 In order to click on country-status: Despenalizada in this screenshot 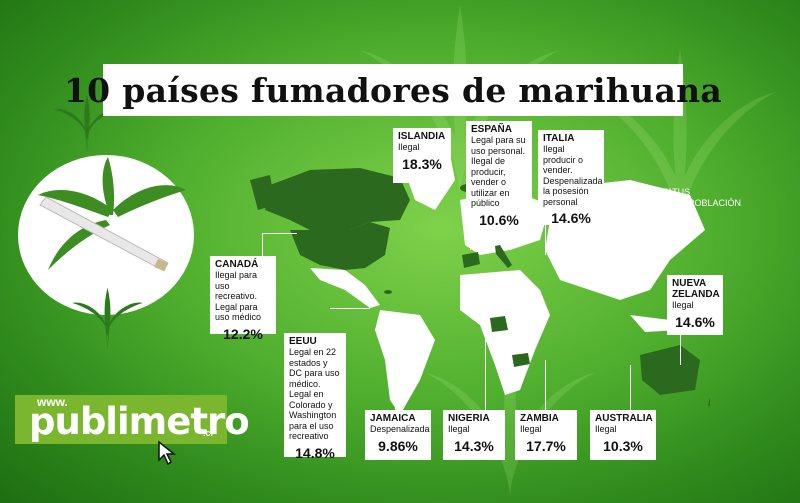, I will do `click(400, 429)`.